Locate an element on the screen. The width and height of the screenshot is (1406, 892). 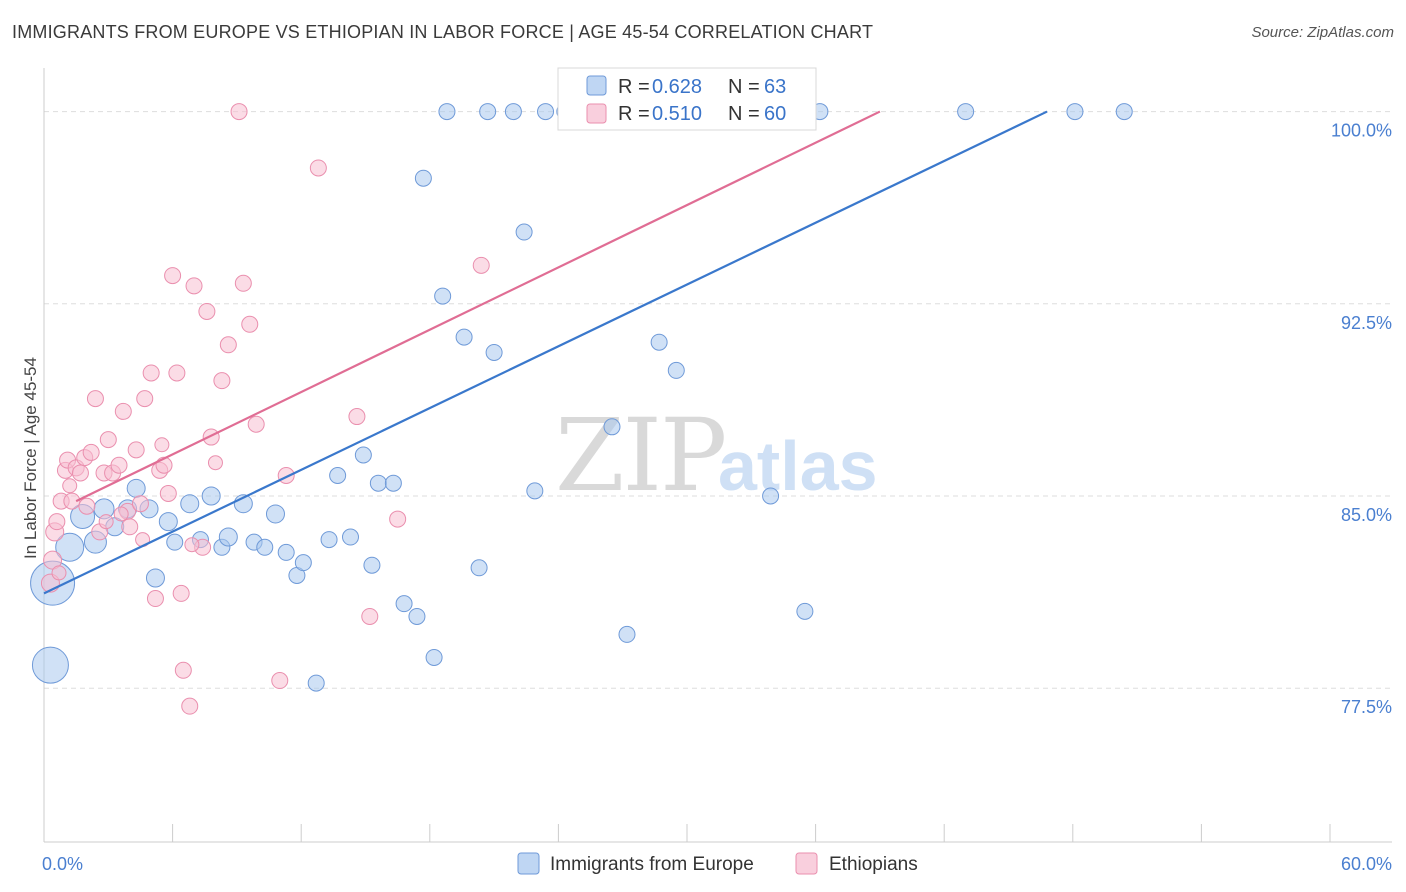
legend-r-label-europe: R = is located at coordinates (634, 87).